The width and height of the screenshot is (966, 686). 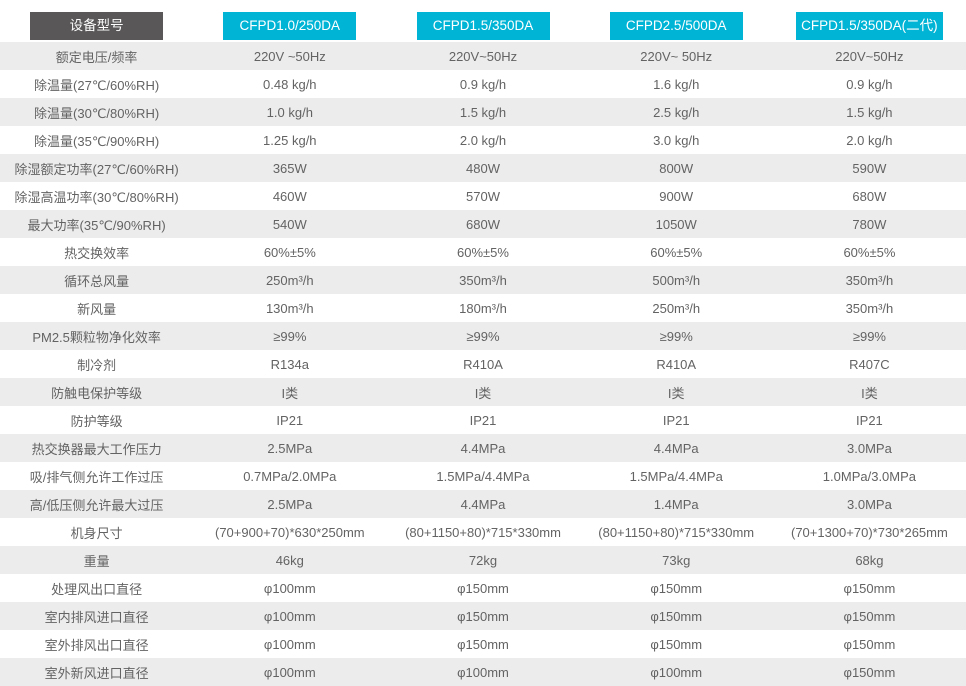 What do you see at coordinates (676, 56) in the screenshot?
I see `row-value: 220V~ 50Hz` at bounding box center [676, 56].